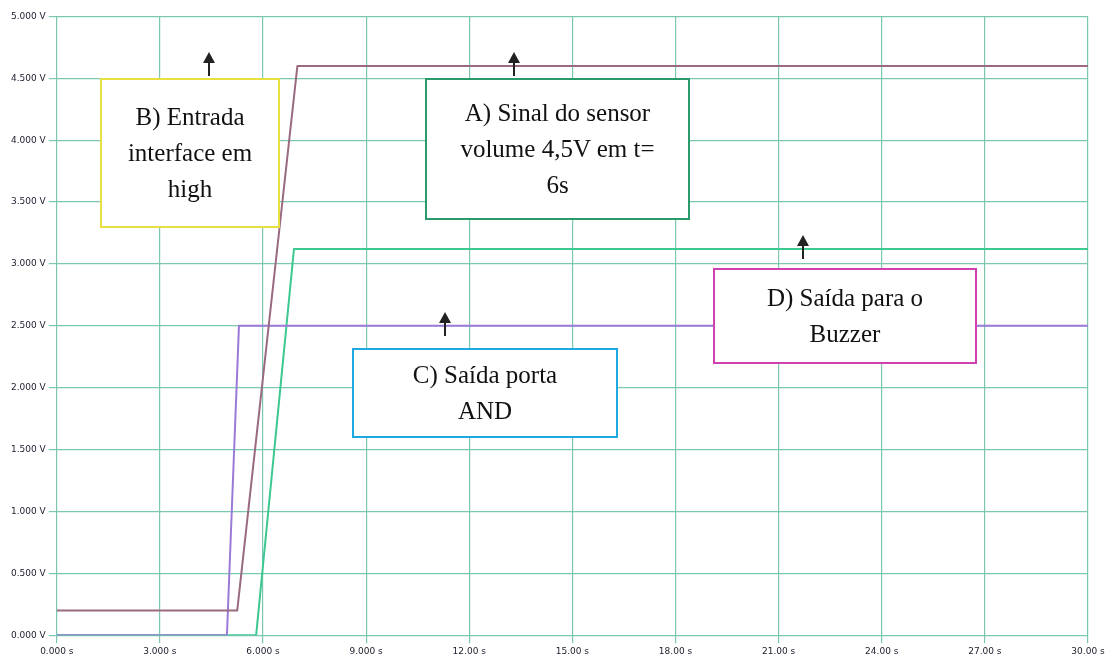  I want to click on x-tick-label: 18.00 s, so click(675, 650).